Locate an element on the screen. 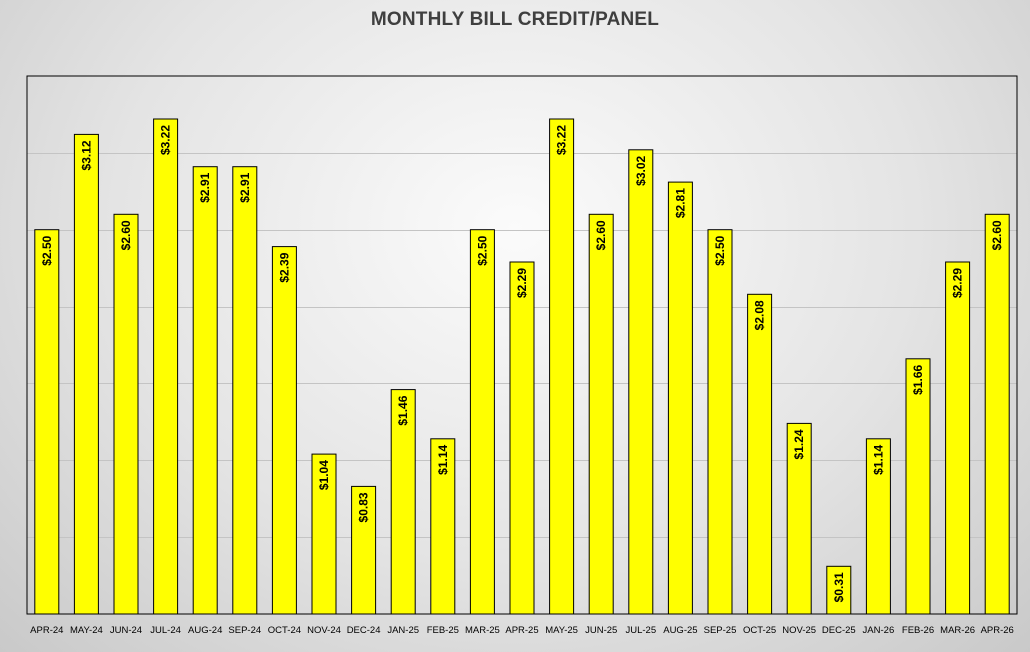 This screenshot has width=1030, height=652. x-tick-label: OCT-25 is located at coordinates (759, 630).